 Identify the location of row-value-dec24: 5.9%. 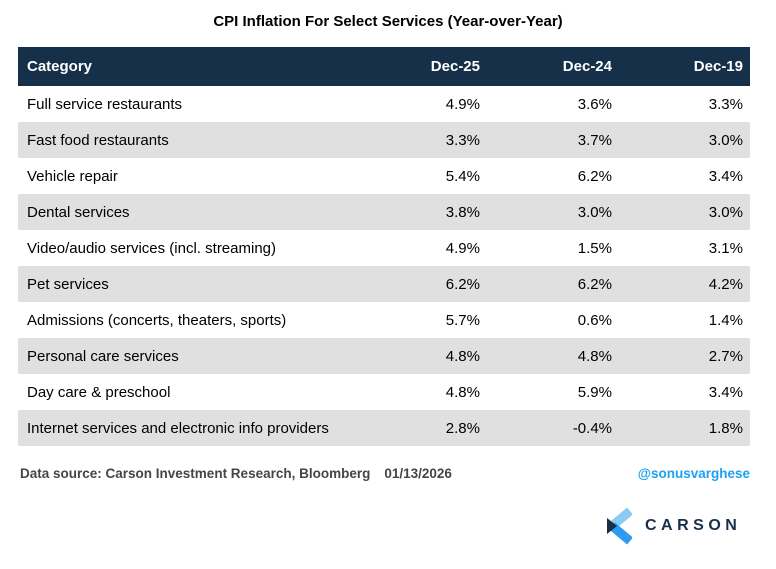
(594, 392).